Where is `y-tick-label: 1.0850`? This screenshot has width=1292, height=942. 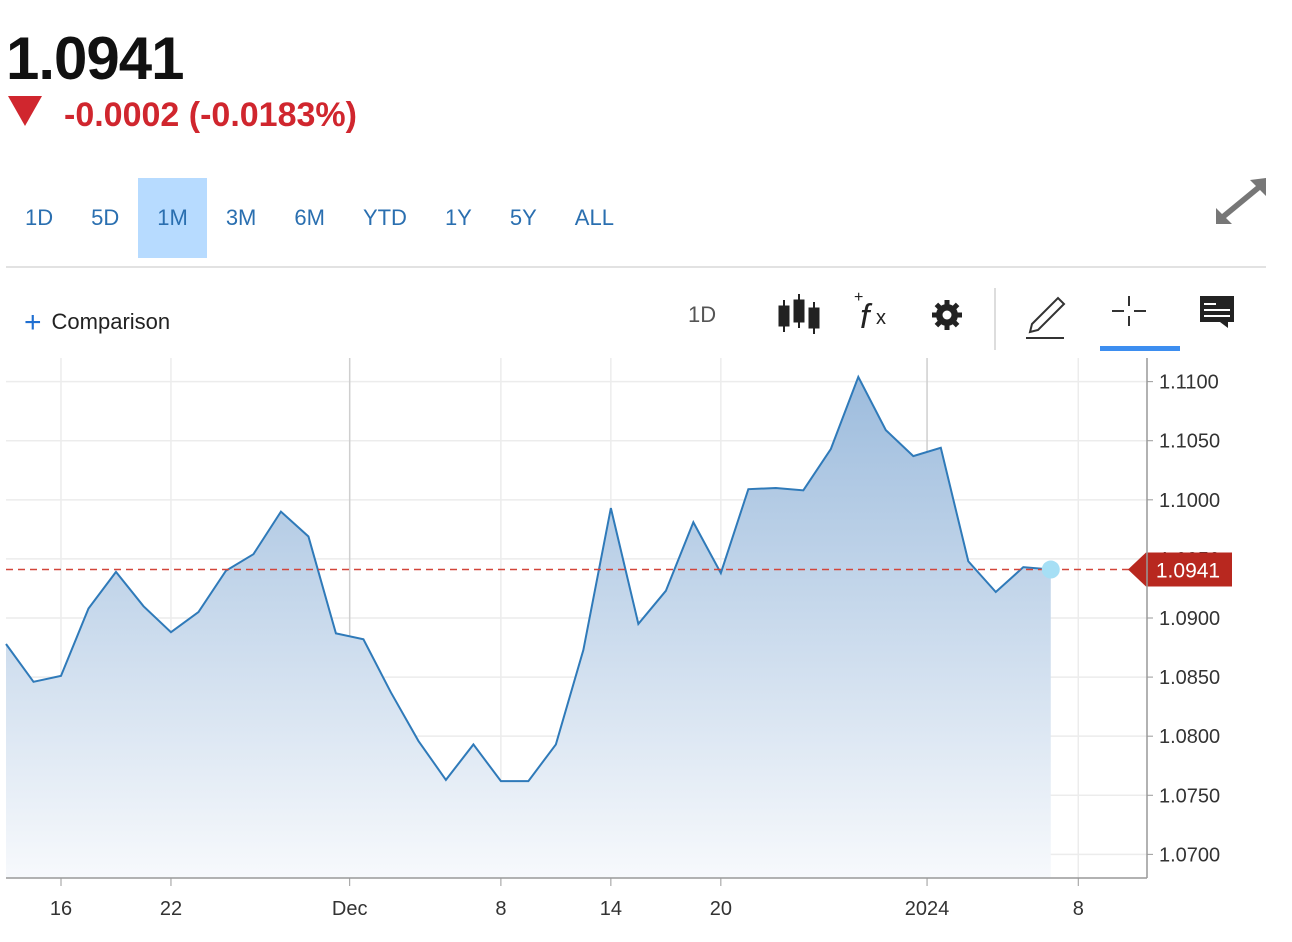 y-tick-label: 1.0850 is located at coordinates (1189, 678).